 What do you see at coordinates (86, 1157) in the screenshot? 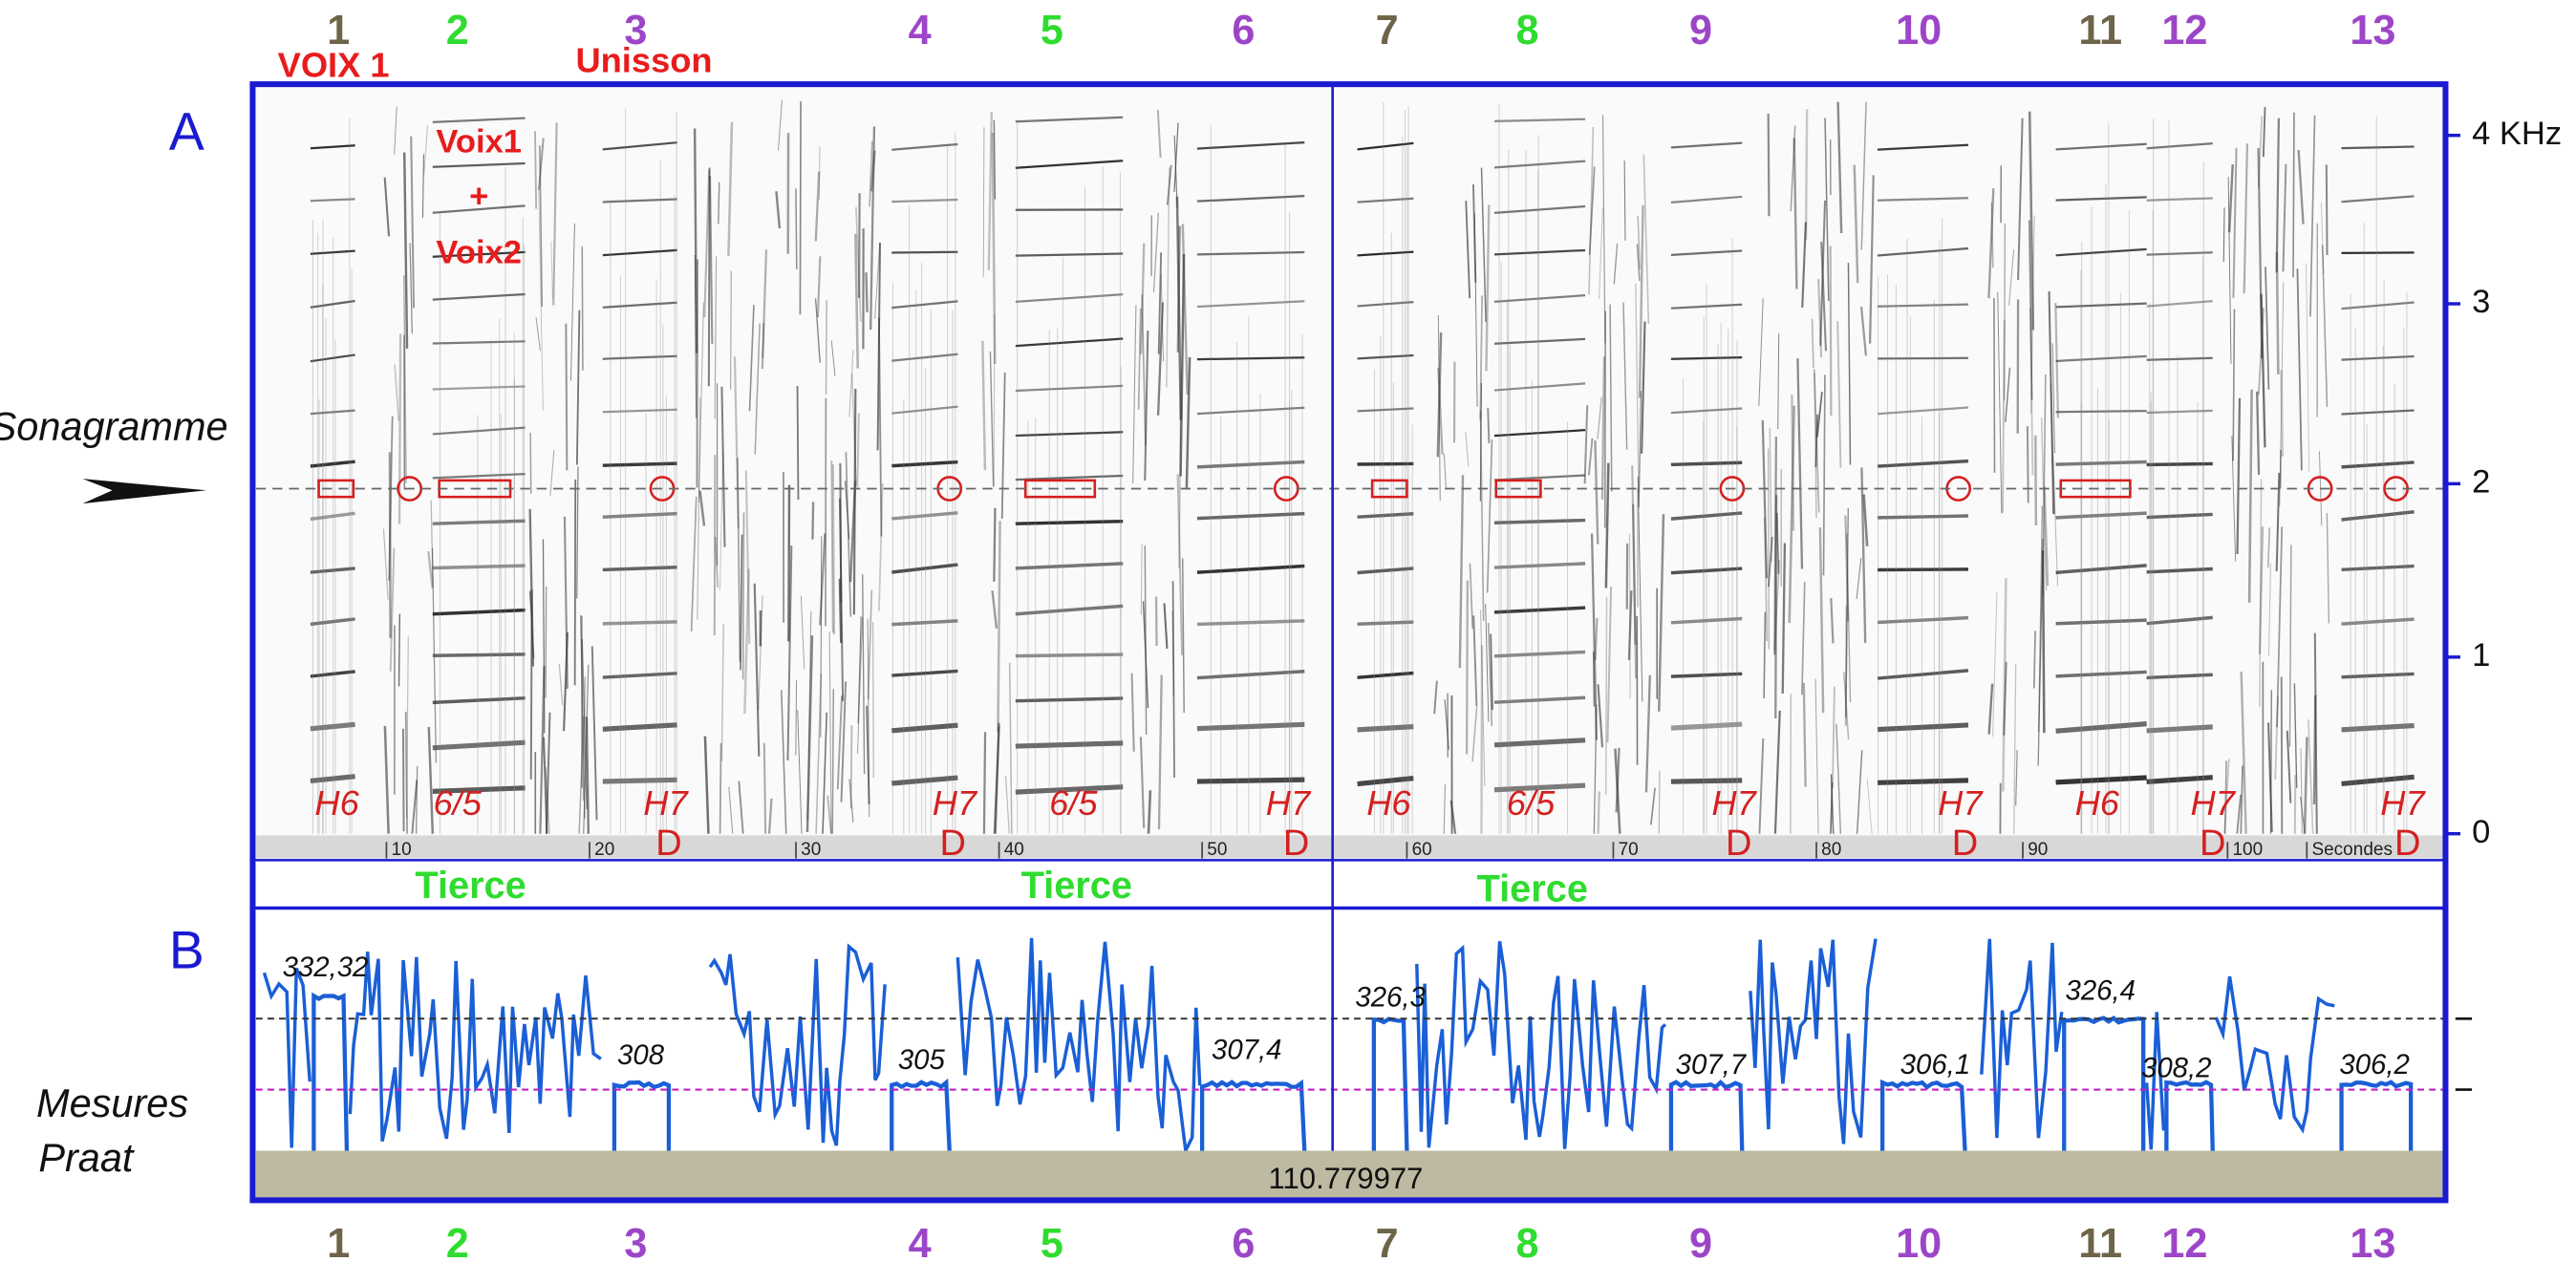
I see `side-label: Praat` at bounding box center [86, 1157].